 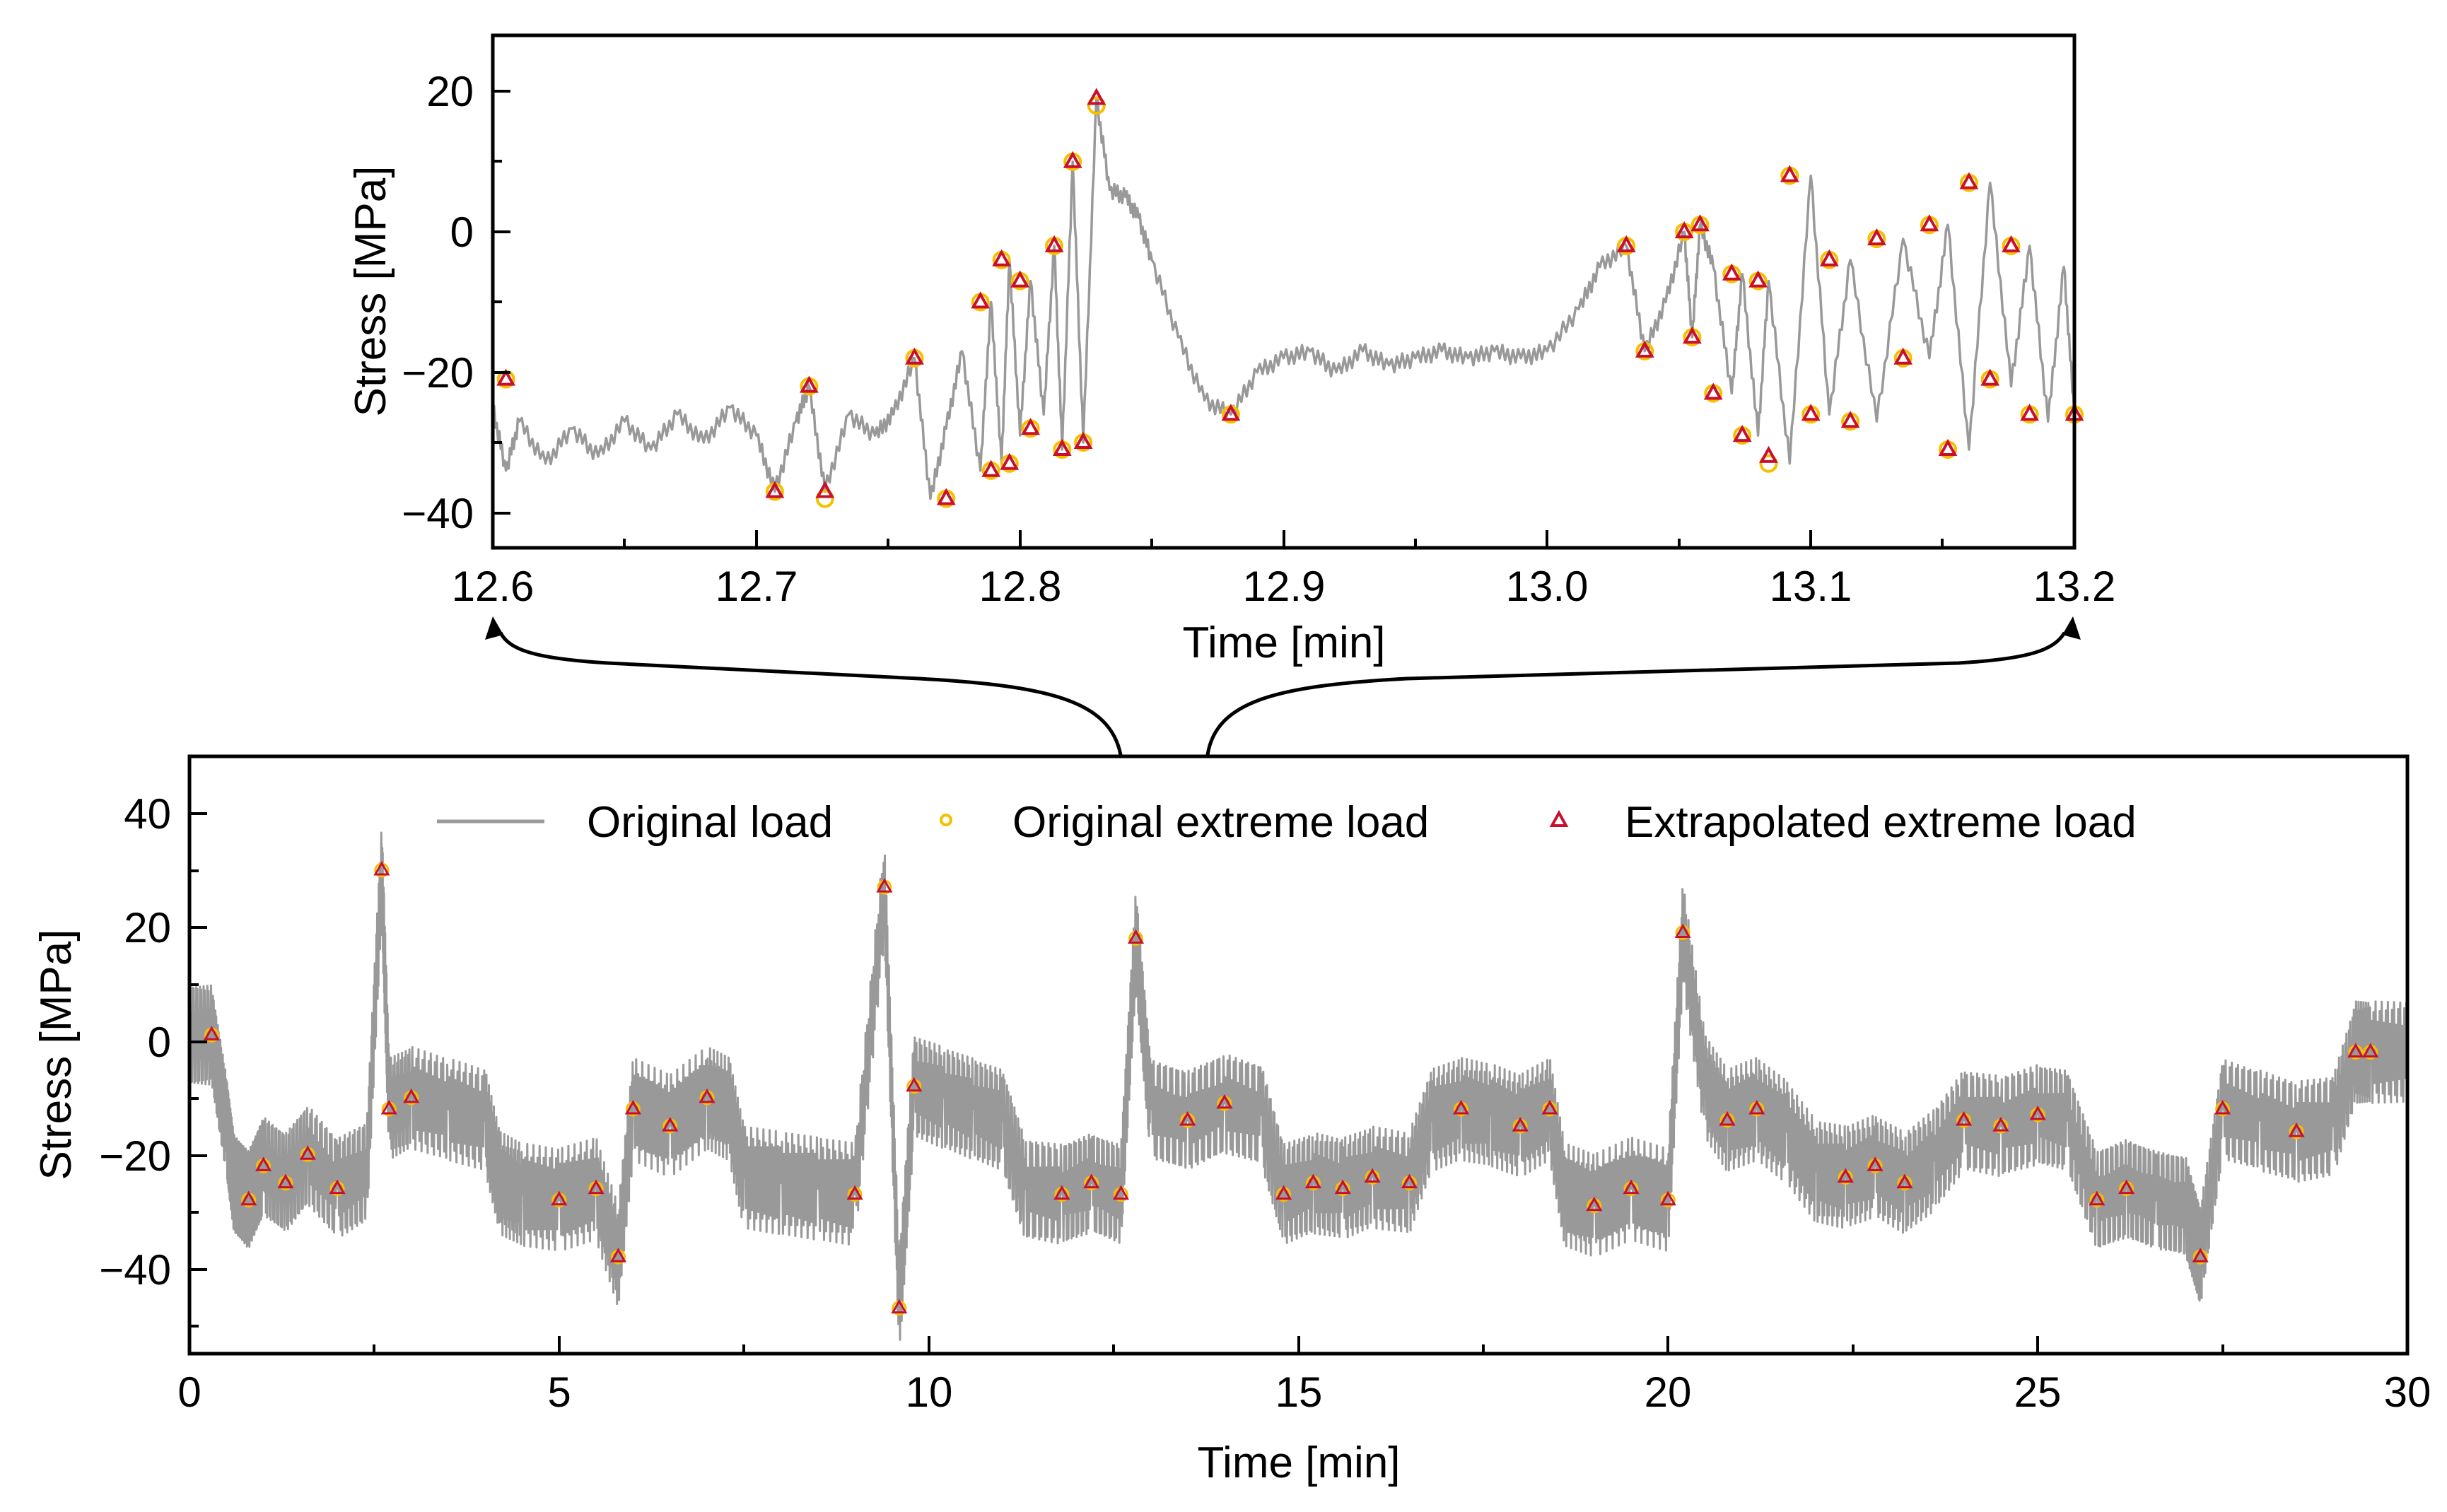 I want to click on overview-x-axis-title: Time [min], so click(x=1298, y=1462).